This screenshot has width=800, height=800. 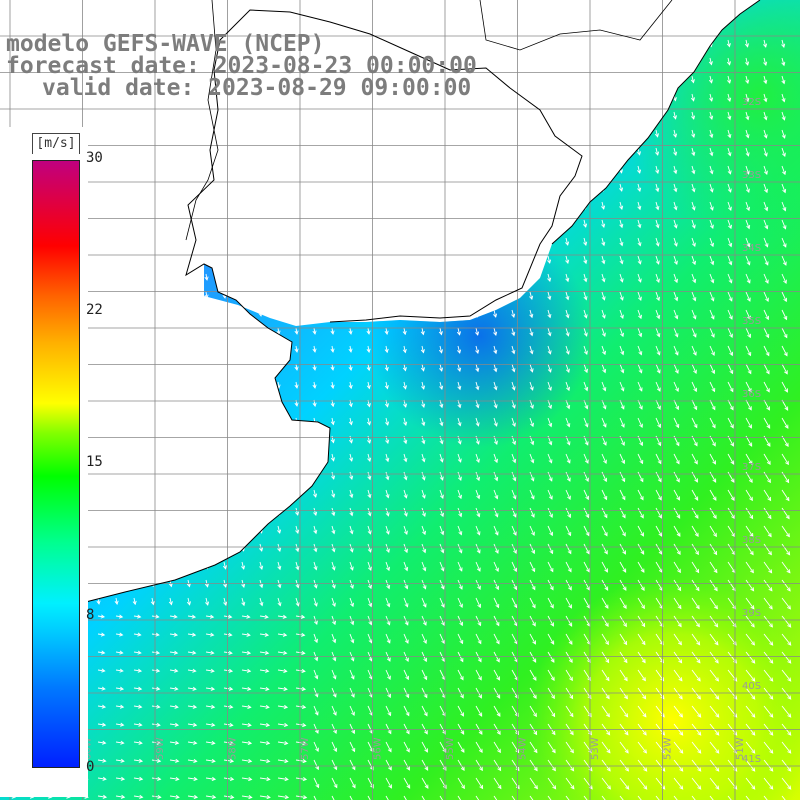 I want to click on longitude-label: 54W, so click(x=523, y=748).